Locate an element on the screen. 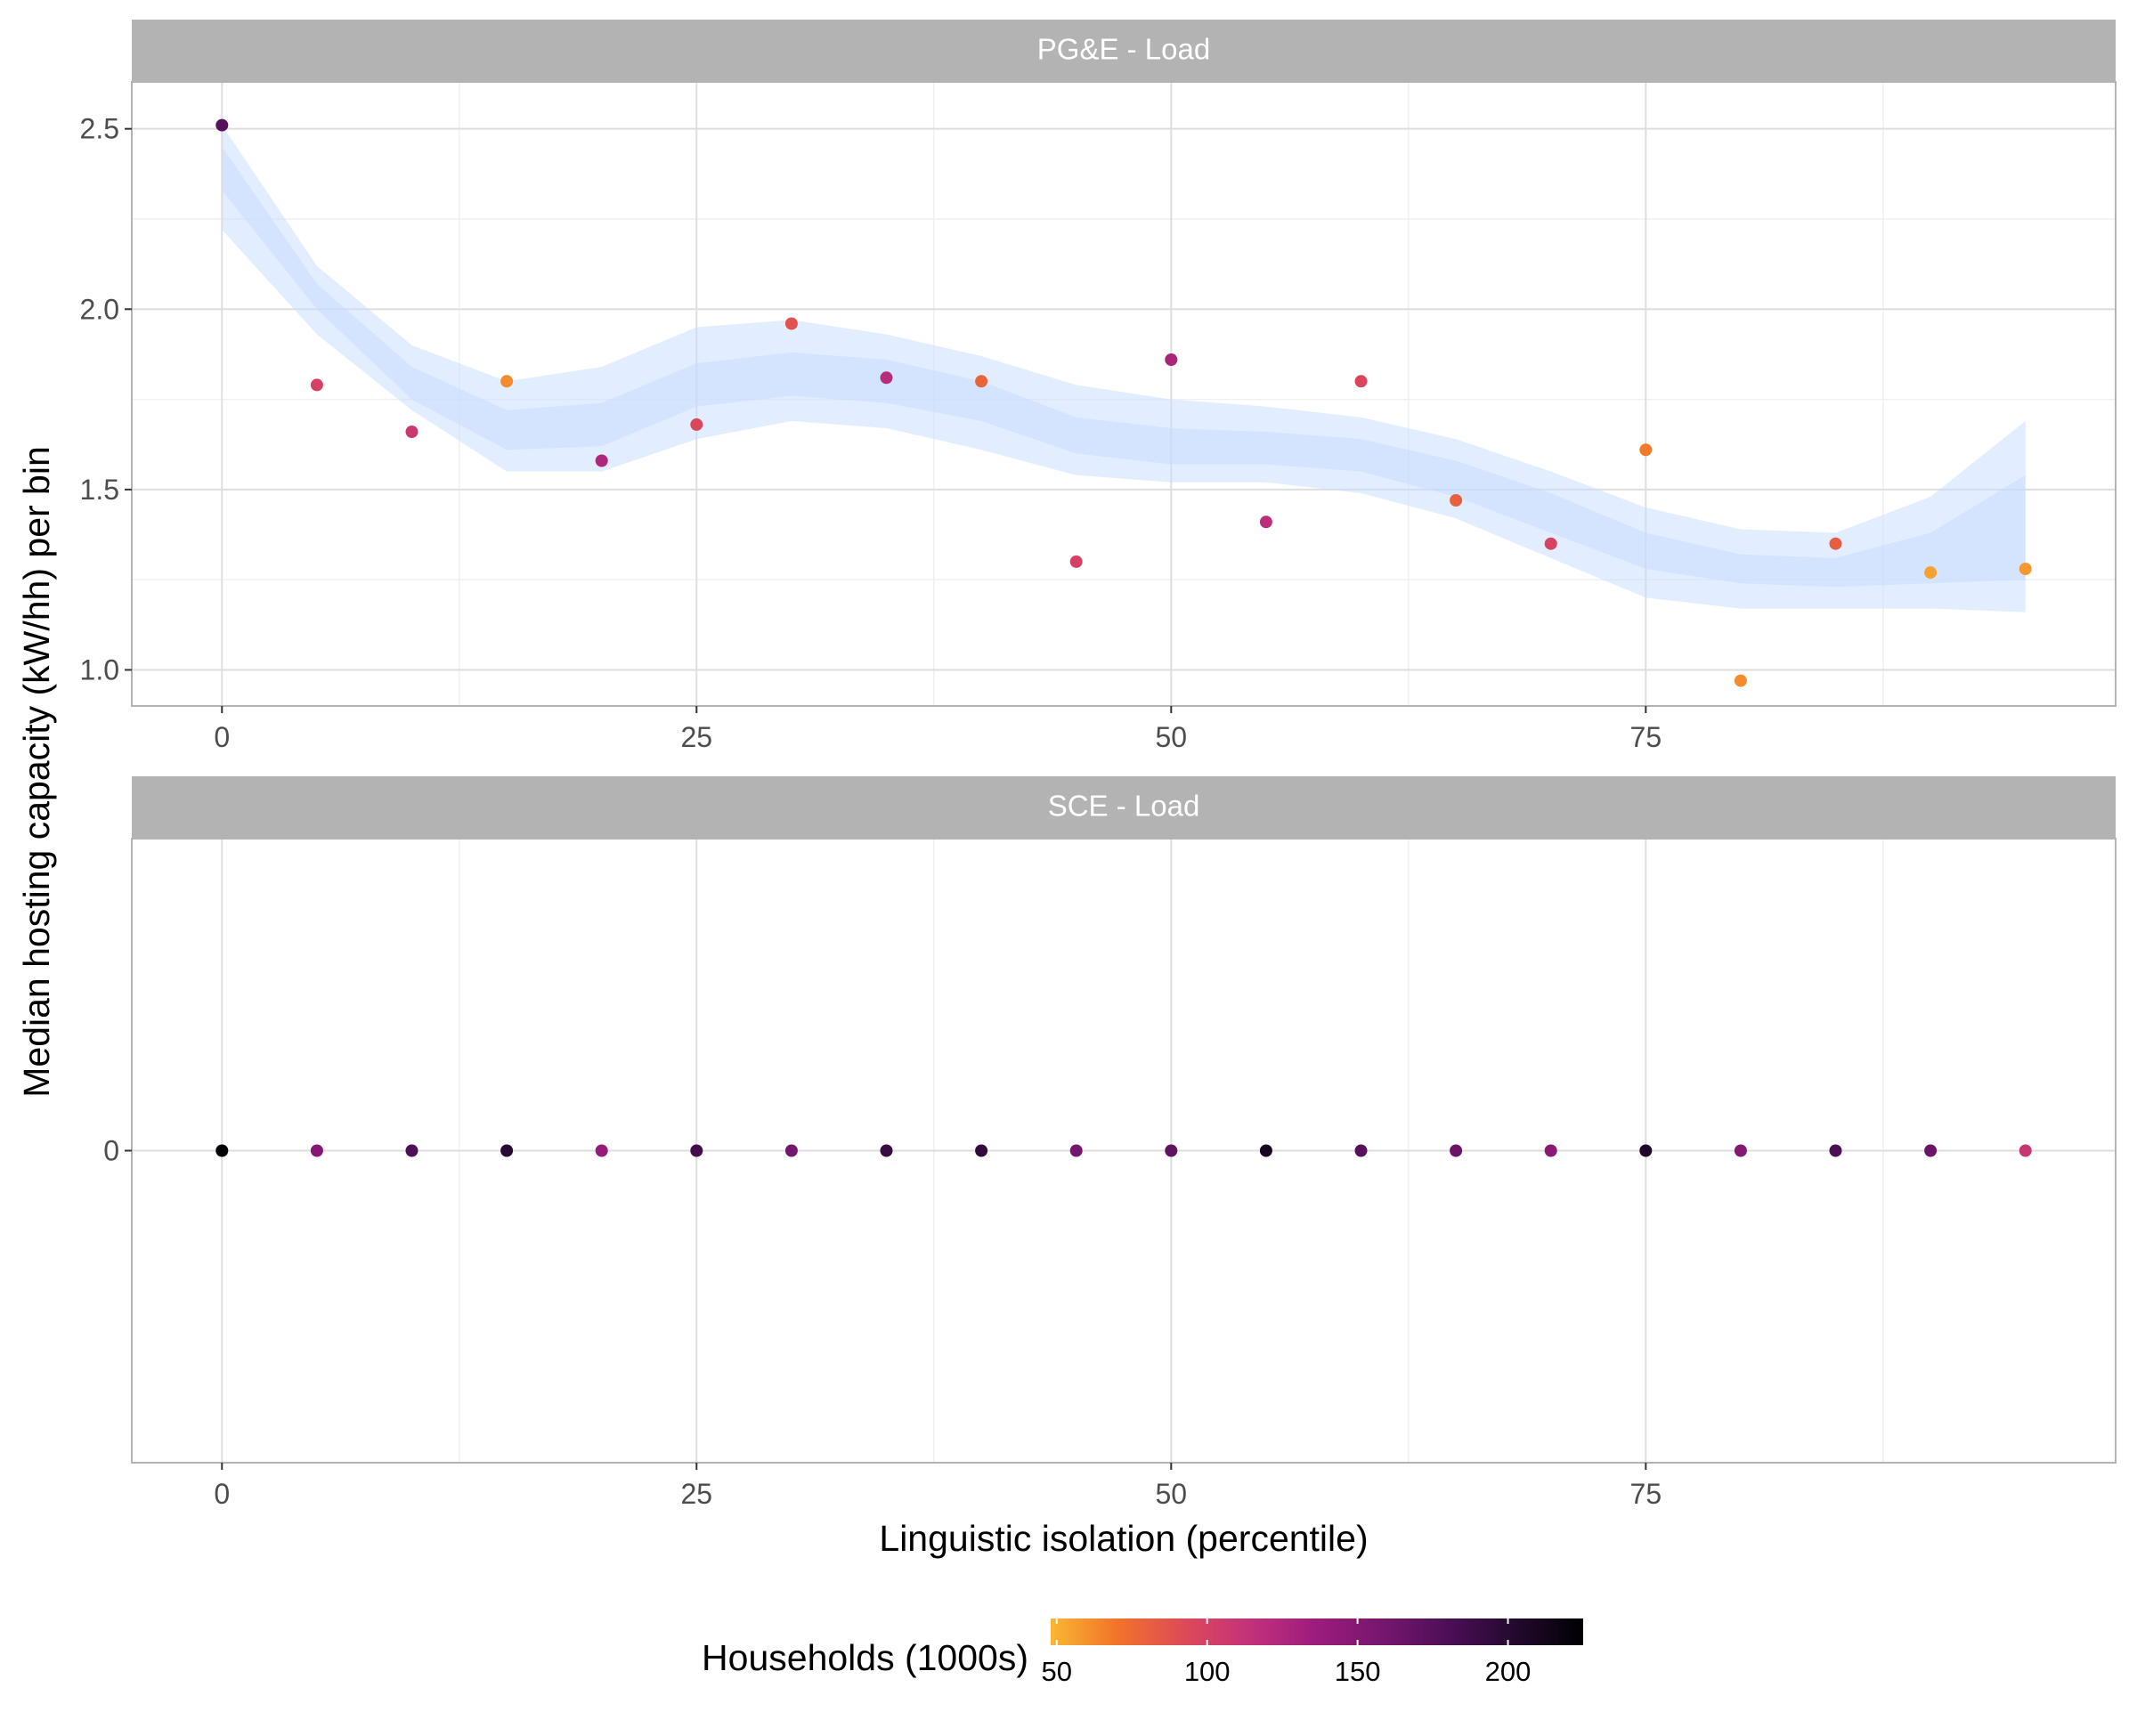 The width and height of the screenshot is (2137, 1736). colorbar-ticks: 50 100 150 200 is located at coordinates (1287, 1652).